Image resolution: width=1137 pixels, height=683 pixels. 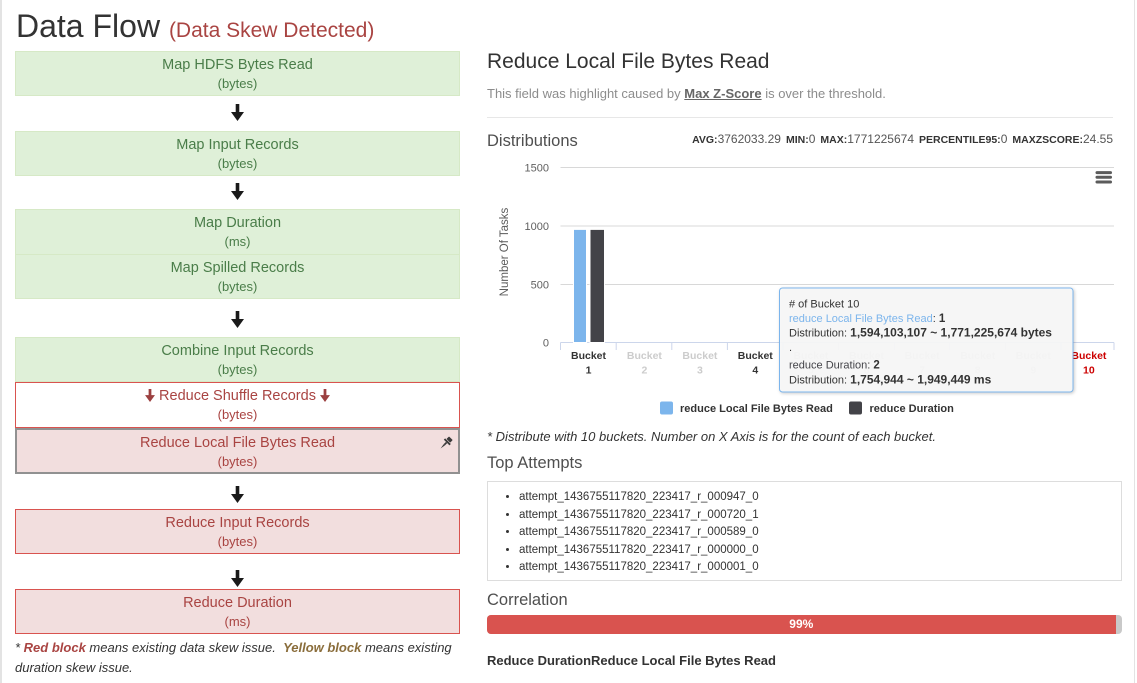 What do you see at coordinates (890, 380) in the screenshot?
I see `svg-text:Distribution: 1,754,944 ~ 1,94: Distribution: 1,754,944 ~ 1,949,449 ms` at bounding box center [890, 380].